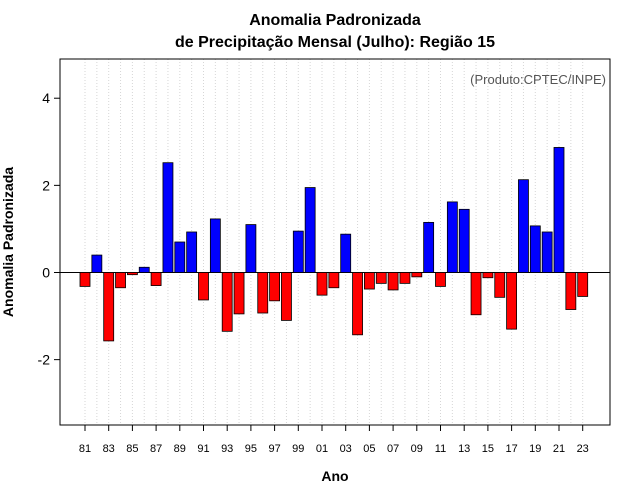 This screenshot has width=640, height=500. I want to click on x-tick-label-05: 05, so click(369, 449).